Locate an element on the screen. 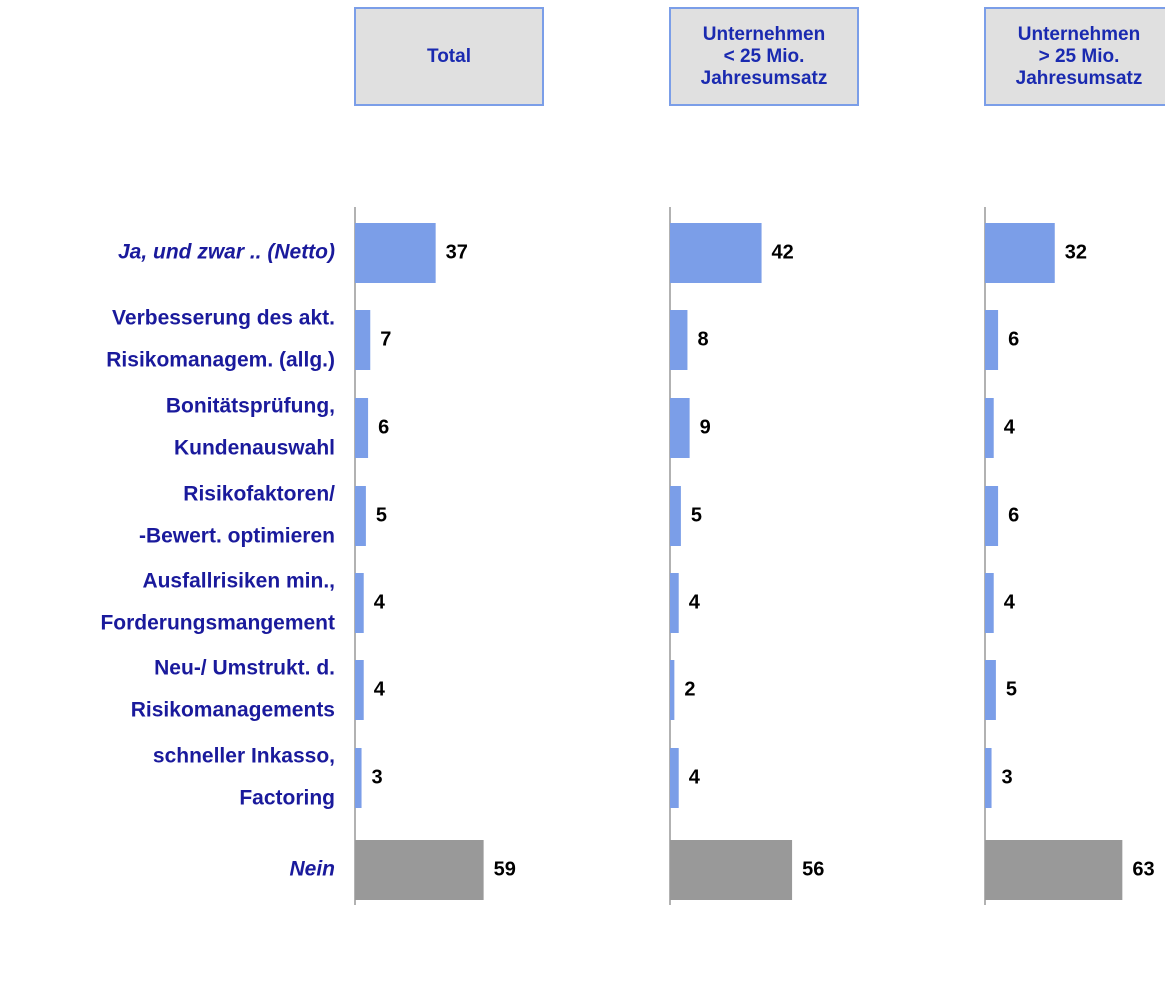 The image size is (1165, 992). category-label: Neu-/ Umstrukt. d. is located at coordinates (244, 668).